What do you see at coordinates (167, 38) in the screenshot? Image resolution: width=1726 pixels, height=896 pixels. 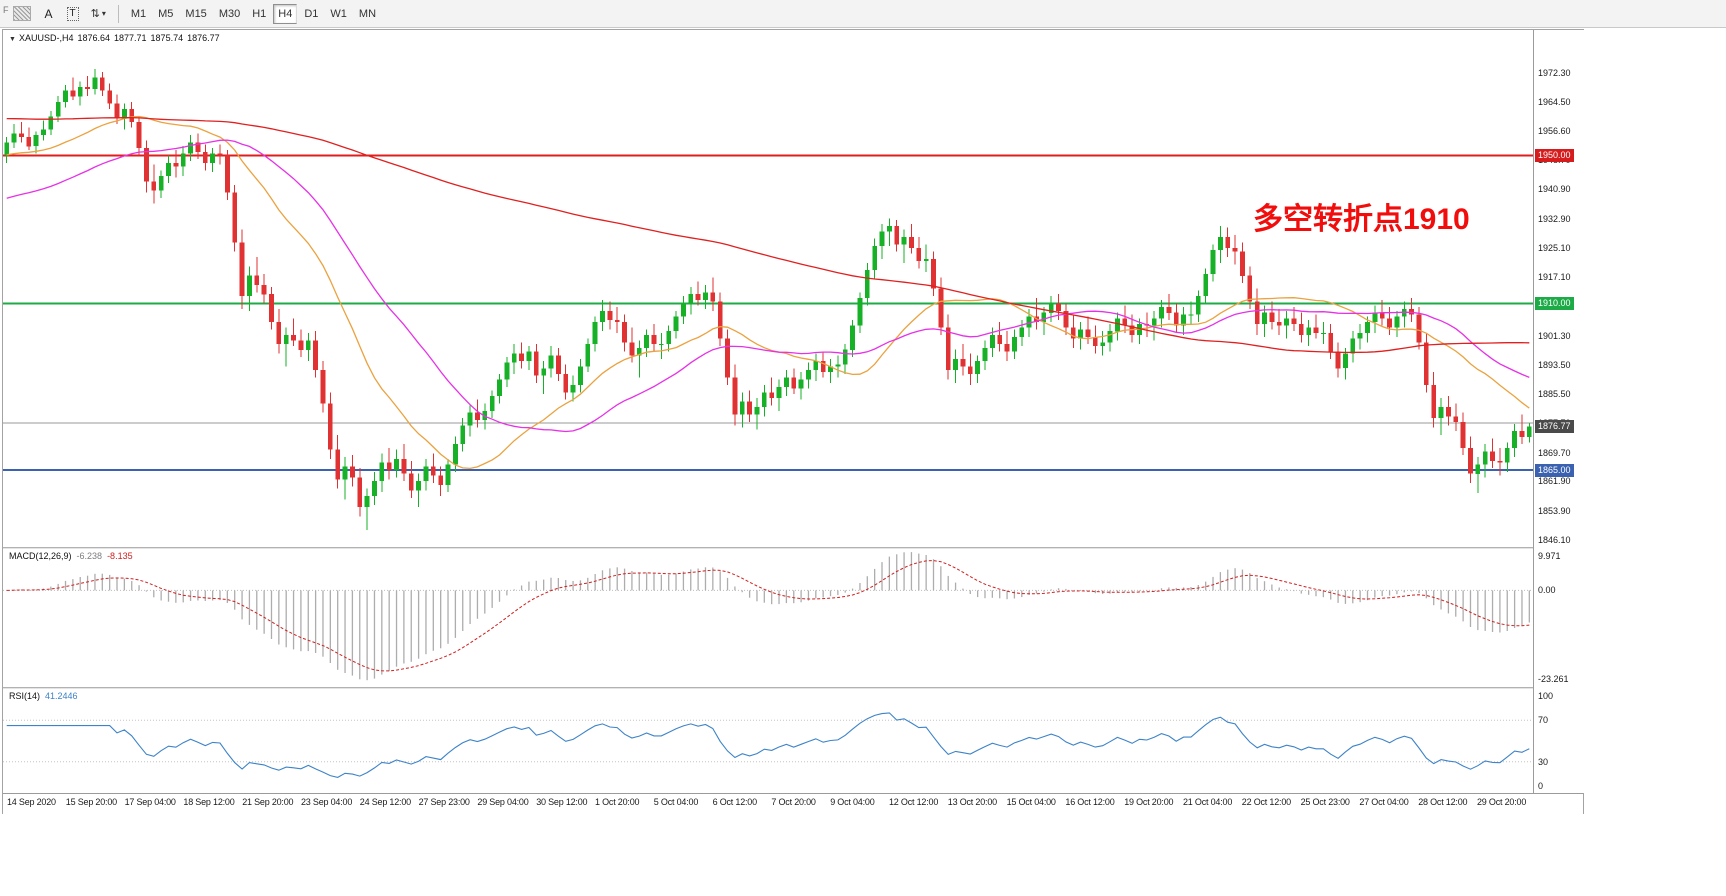 I see `chart-low: 1875.74` at bounding box center [167, 38].